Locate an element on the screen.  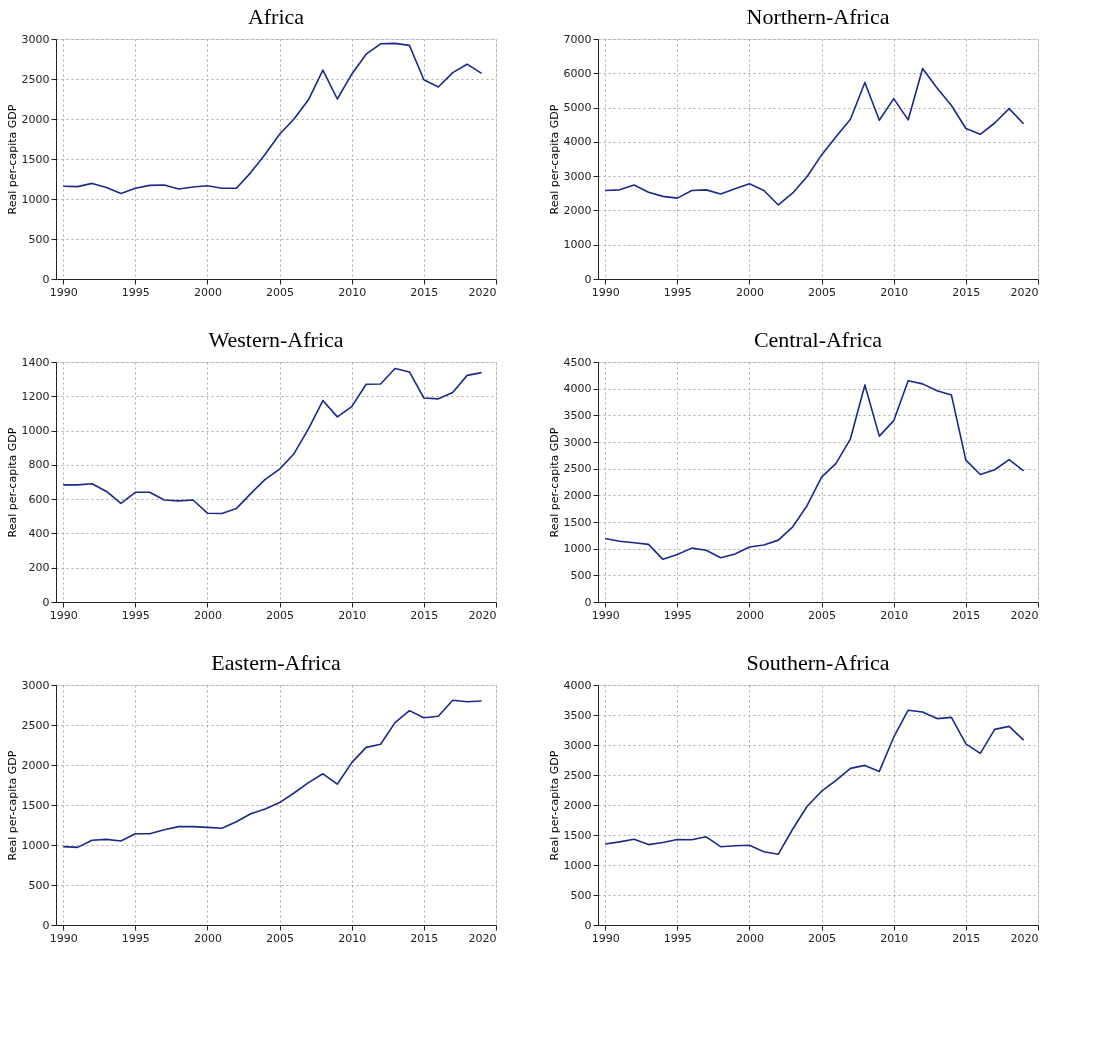
chart-title: Western-Africa is located at coordinates (276, 339).